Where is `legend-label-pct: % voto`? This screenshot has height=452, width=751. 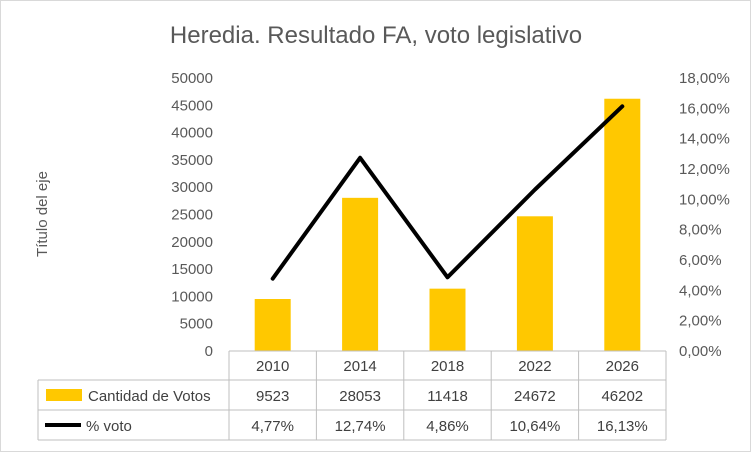 legend-label-pct: % voto is located at coordinates (109, 426).